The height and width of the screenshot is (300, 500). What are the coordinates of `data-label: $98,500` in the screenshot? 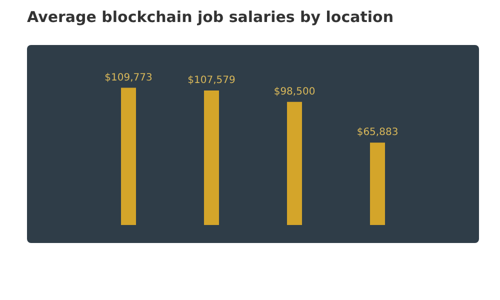 It's located at (295, 92).